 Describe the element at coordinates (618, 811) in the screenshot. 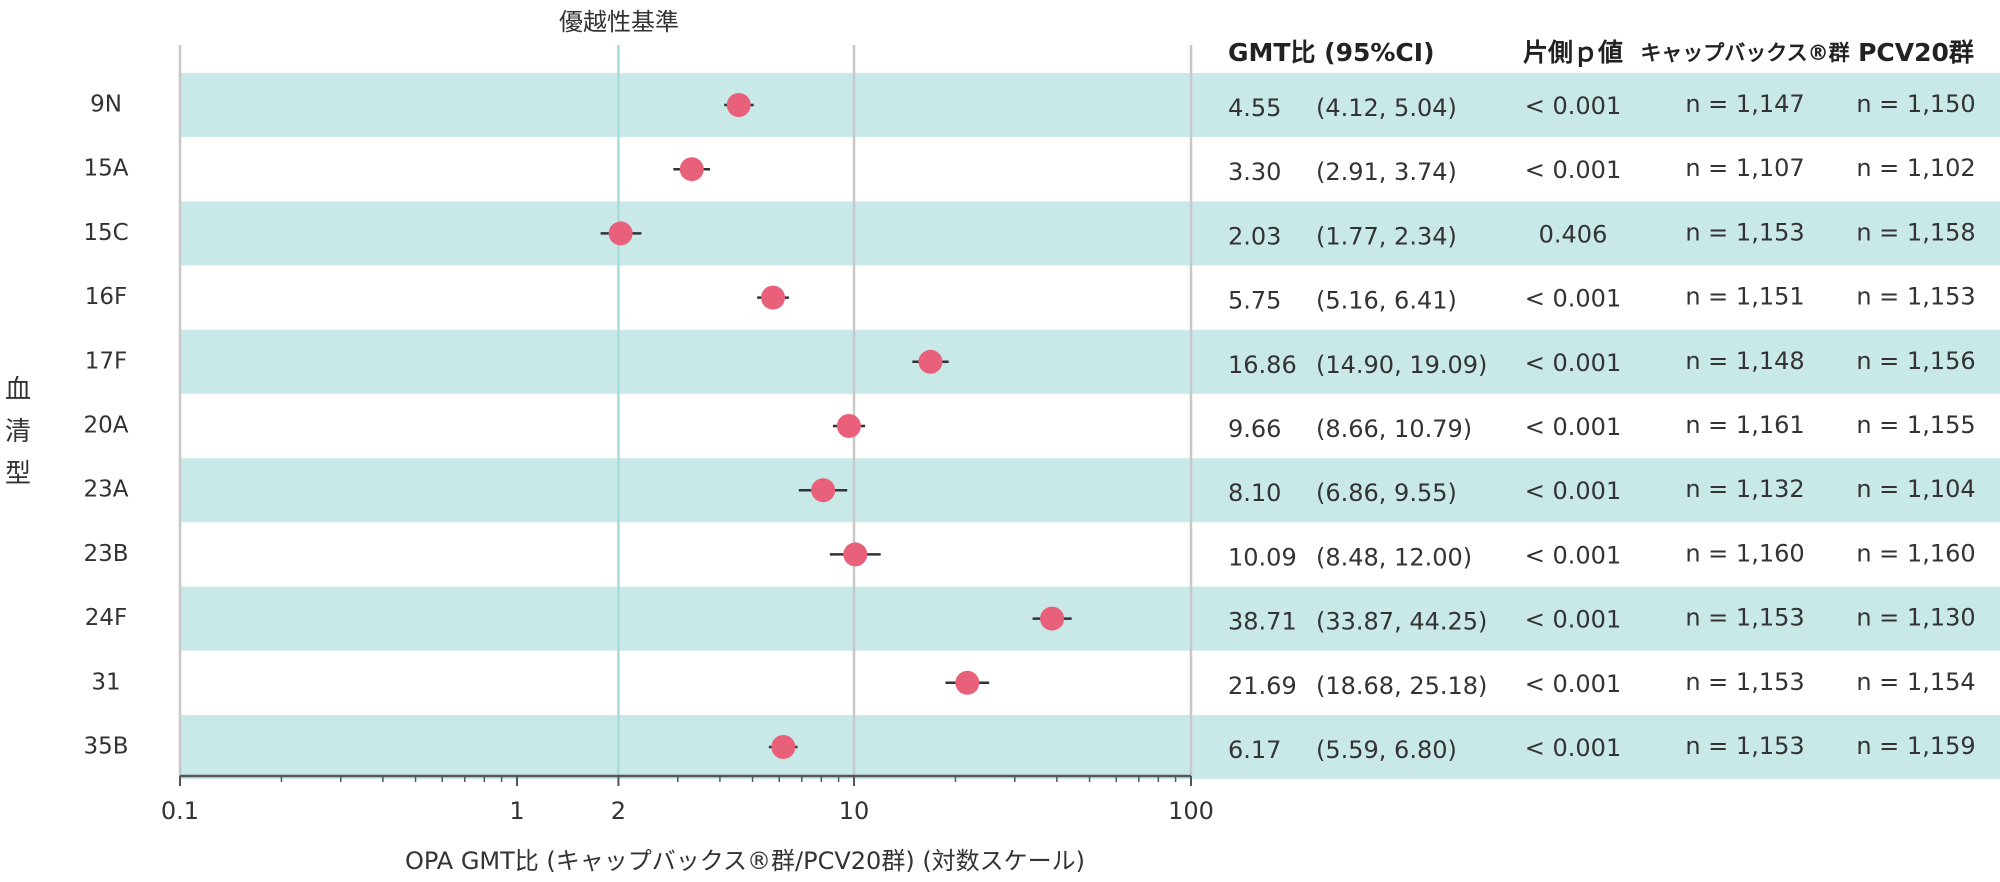

I see `x-tick-label: 2` at that location.